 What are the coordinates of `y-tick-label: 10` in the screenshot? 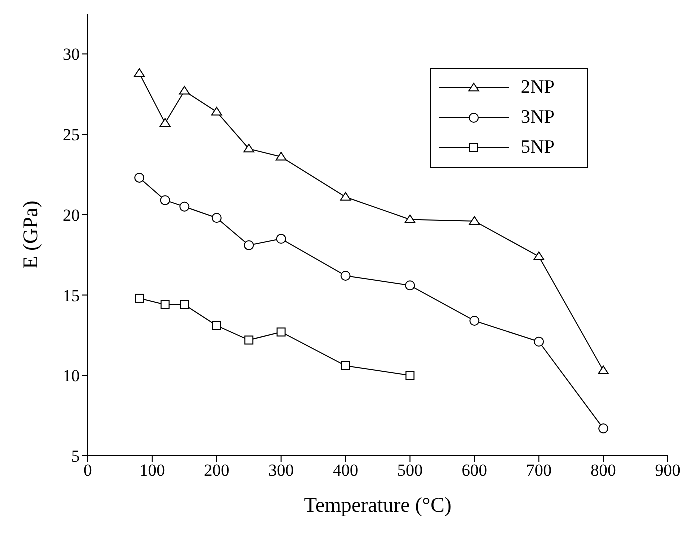 It's located at (71, 376).